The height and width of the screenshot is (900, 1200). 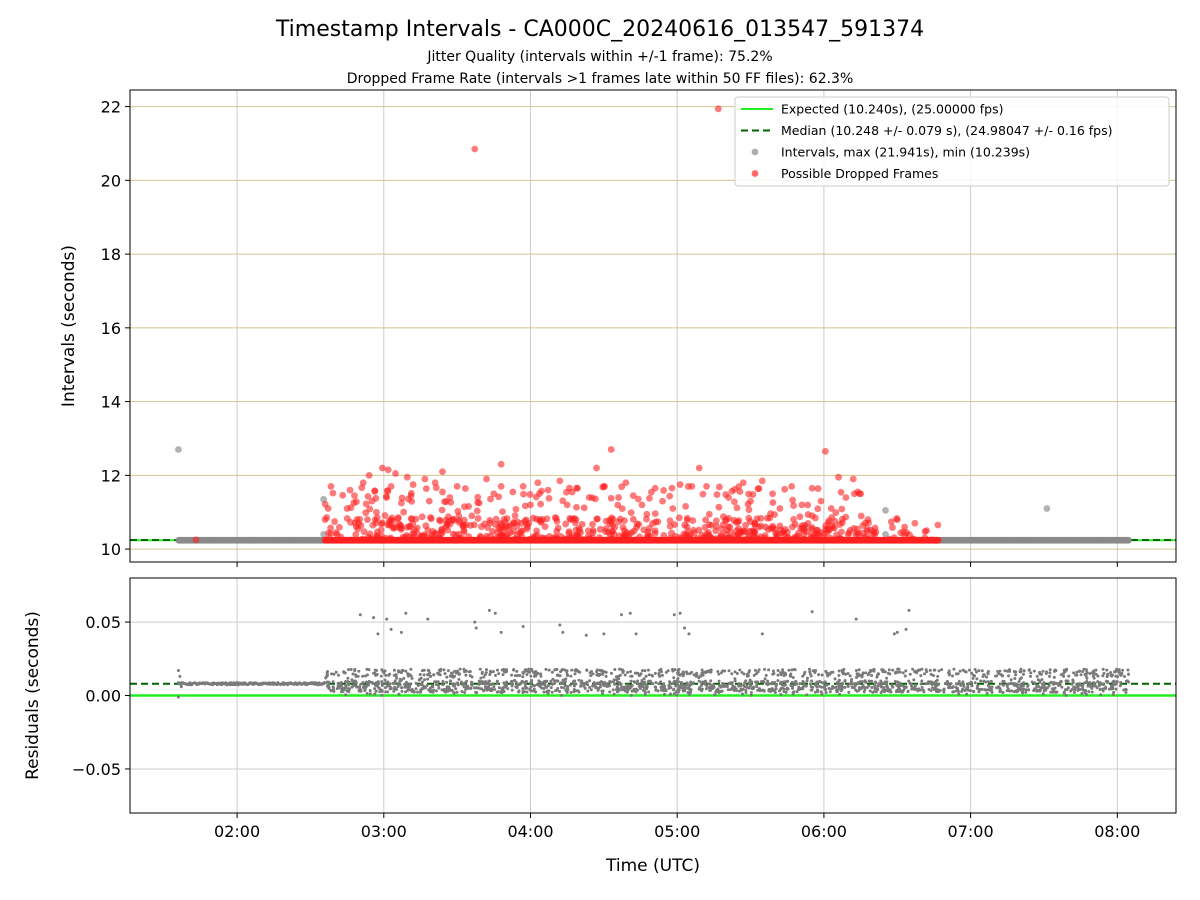 I want to click on x-tick-label: 07:00, so click(x=971, y=831).